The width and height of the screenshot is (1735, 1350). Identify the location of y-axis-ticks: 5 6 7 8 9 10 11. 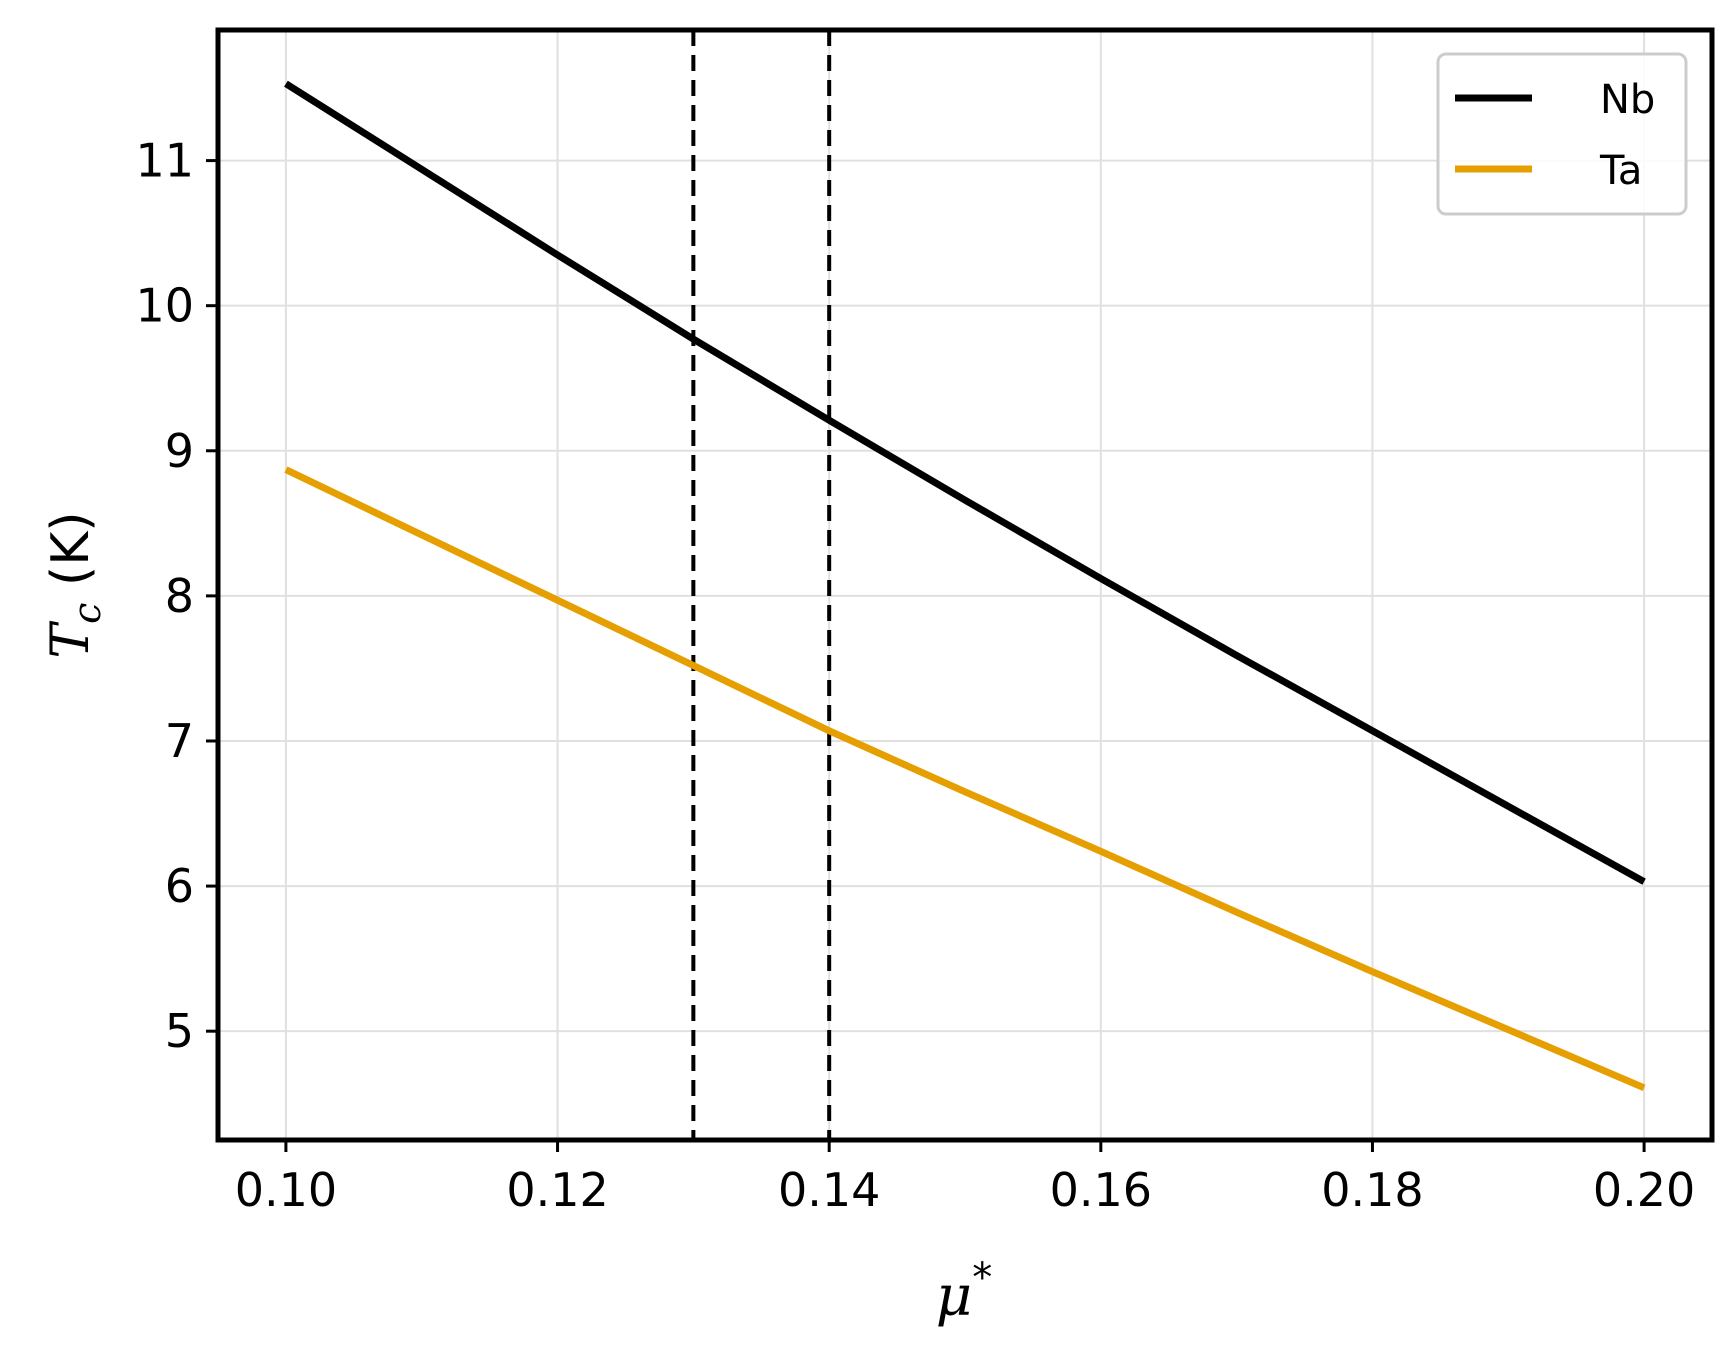
(176, 596).